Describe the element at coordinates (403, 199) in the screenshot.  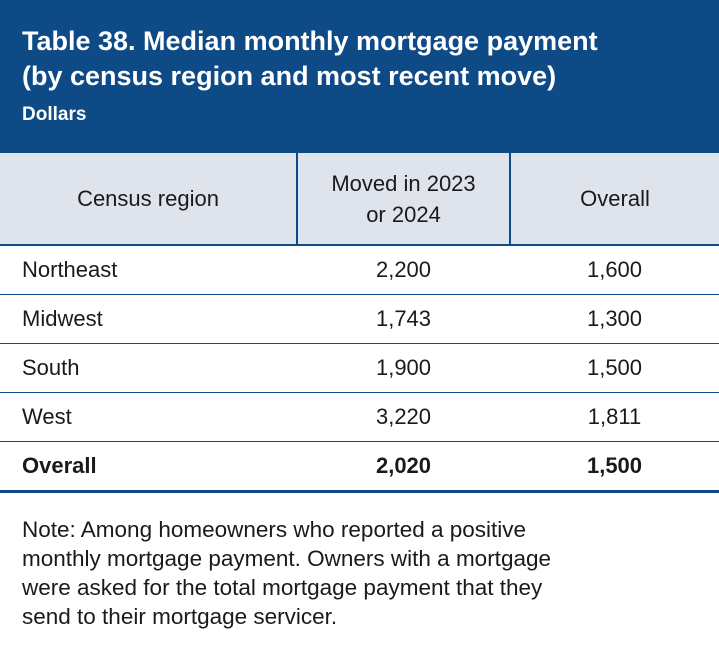
I see `column-header-moved: Moved in 2023 or 2024` at that location.